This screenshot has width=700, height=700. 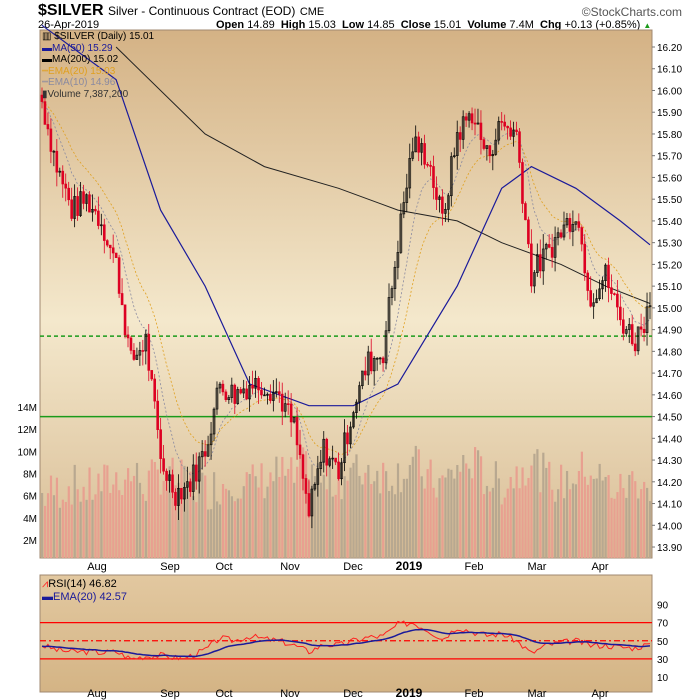 What do you see at coordinates (663, 678) in the screenshot?
I see `rsi-tick-label: 10` at bounding box center [663, 678].